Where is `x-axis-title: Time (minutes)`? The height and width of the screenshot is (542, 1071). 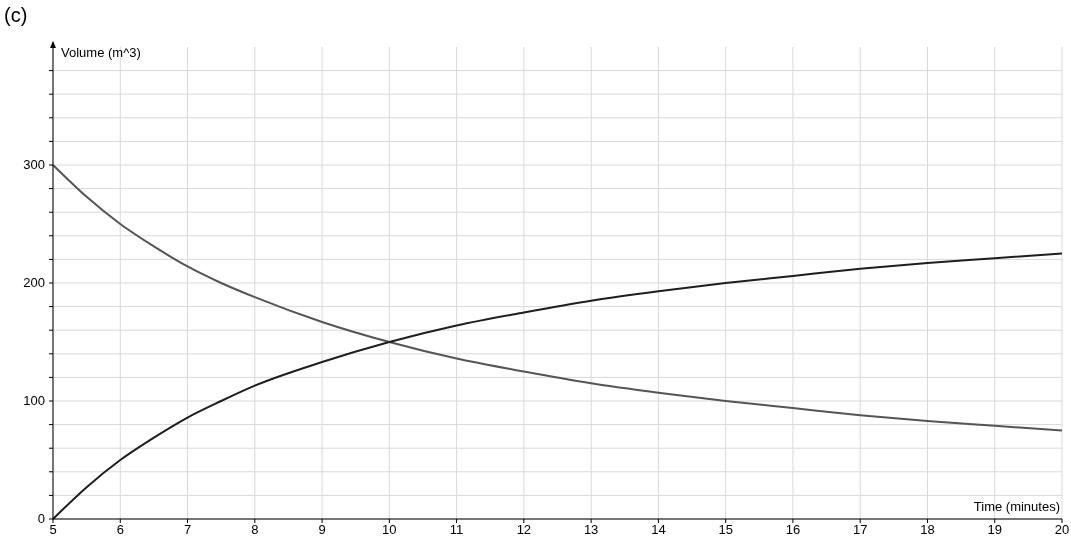 x-axis-title: Time (minutes) is located at coordinates (1016, 506).